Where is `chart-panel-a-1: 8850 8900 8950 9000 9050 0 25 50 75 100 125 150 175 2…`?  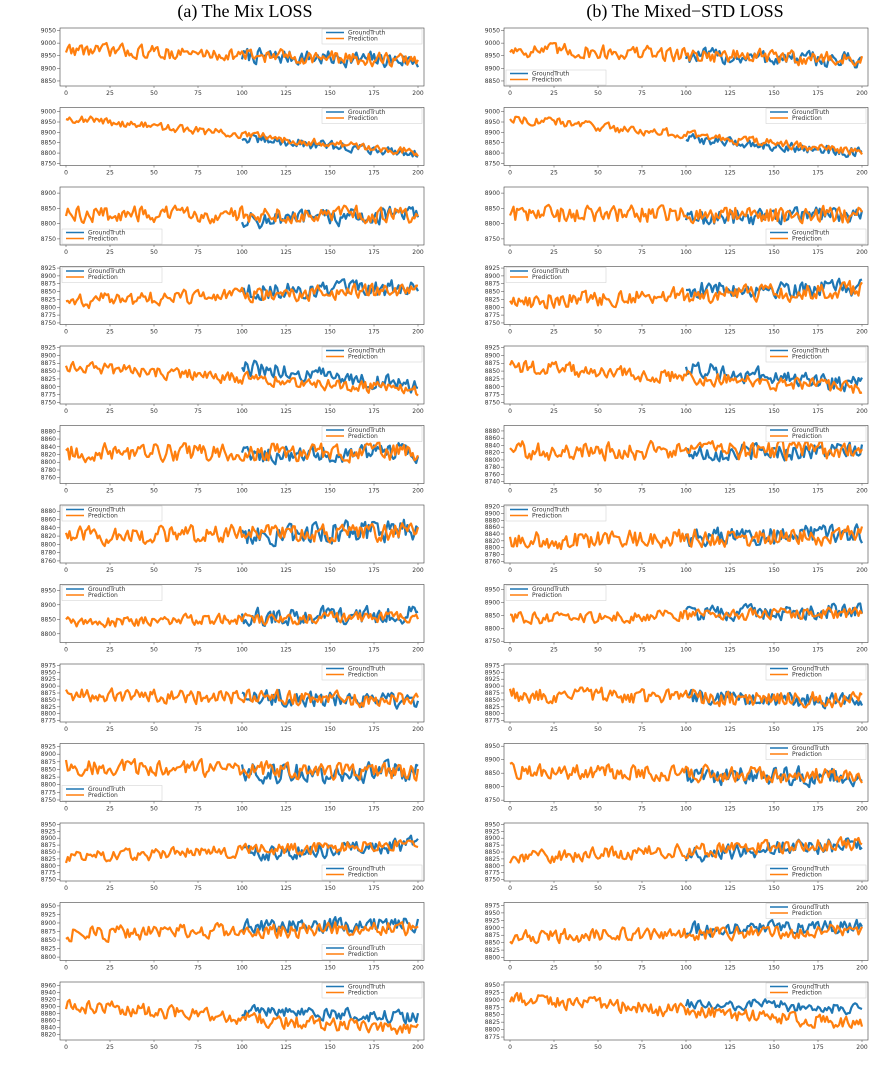 chart-panel-a-1: 8850 8900 8950 9000 9050 0 25 50 75 100 125 150 175 2… is located at coordinates (233, 62).